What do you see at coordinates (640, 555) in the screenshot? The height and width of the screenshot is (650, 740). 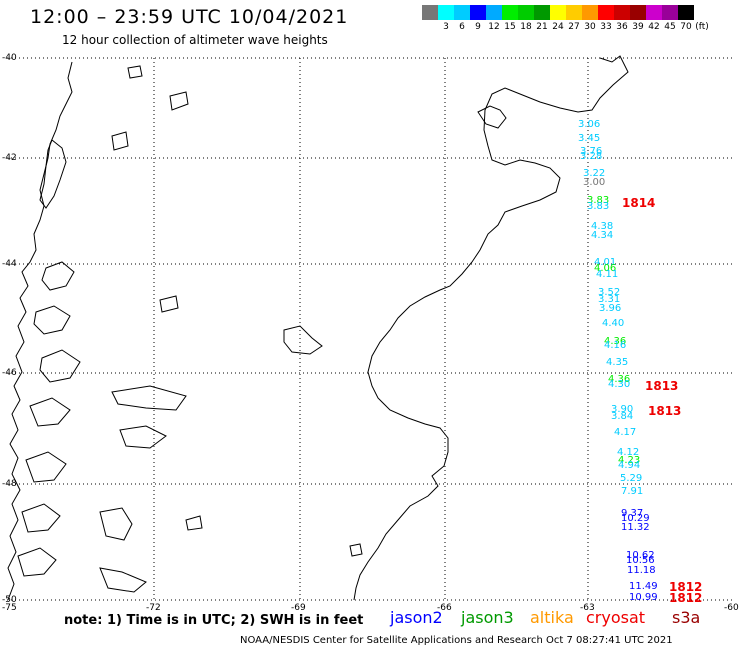 I see `swh-observation: 10.62` at bounding box center [640, 555].